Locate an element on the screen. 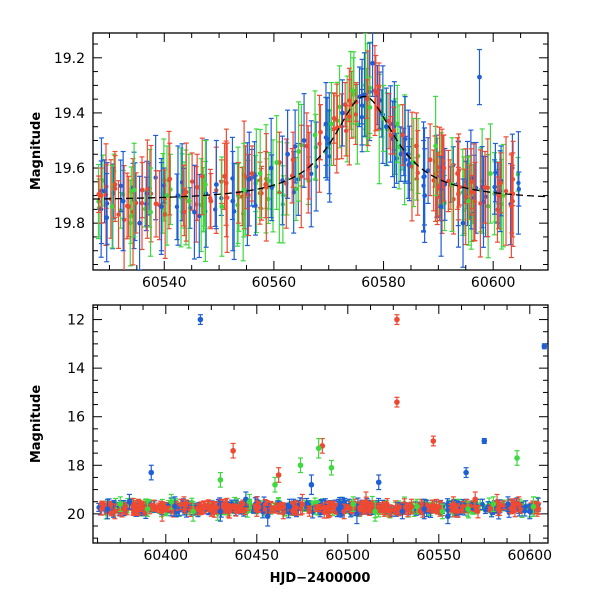 This screenshot has width=600, height=600. x-tick-label: 60560 is located at coordinates (274, 283).